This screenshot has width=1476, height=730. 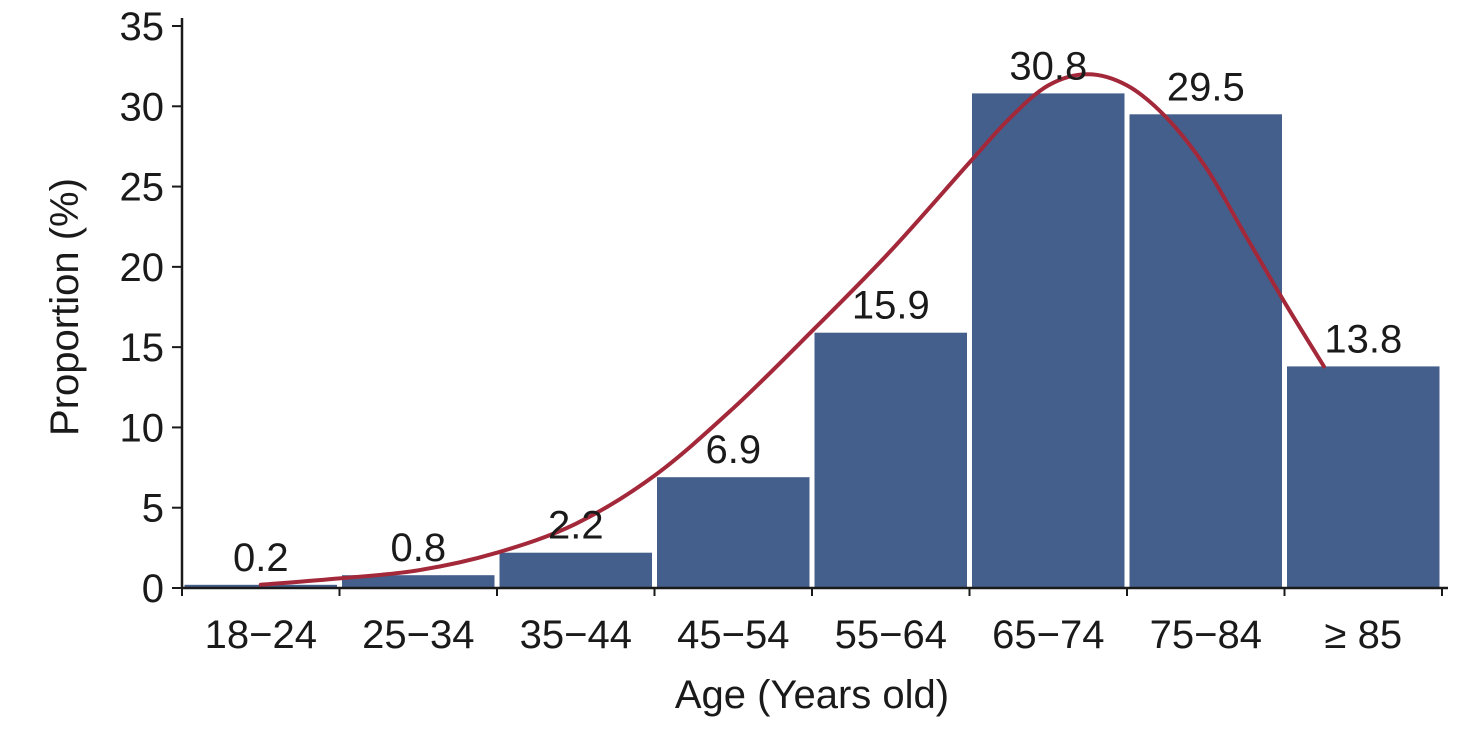 I want to click on y-tick-label-1: 0, so click(x=153, y=589).